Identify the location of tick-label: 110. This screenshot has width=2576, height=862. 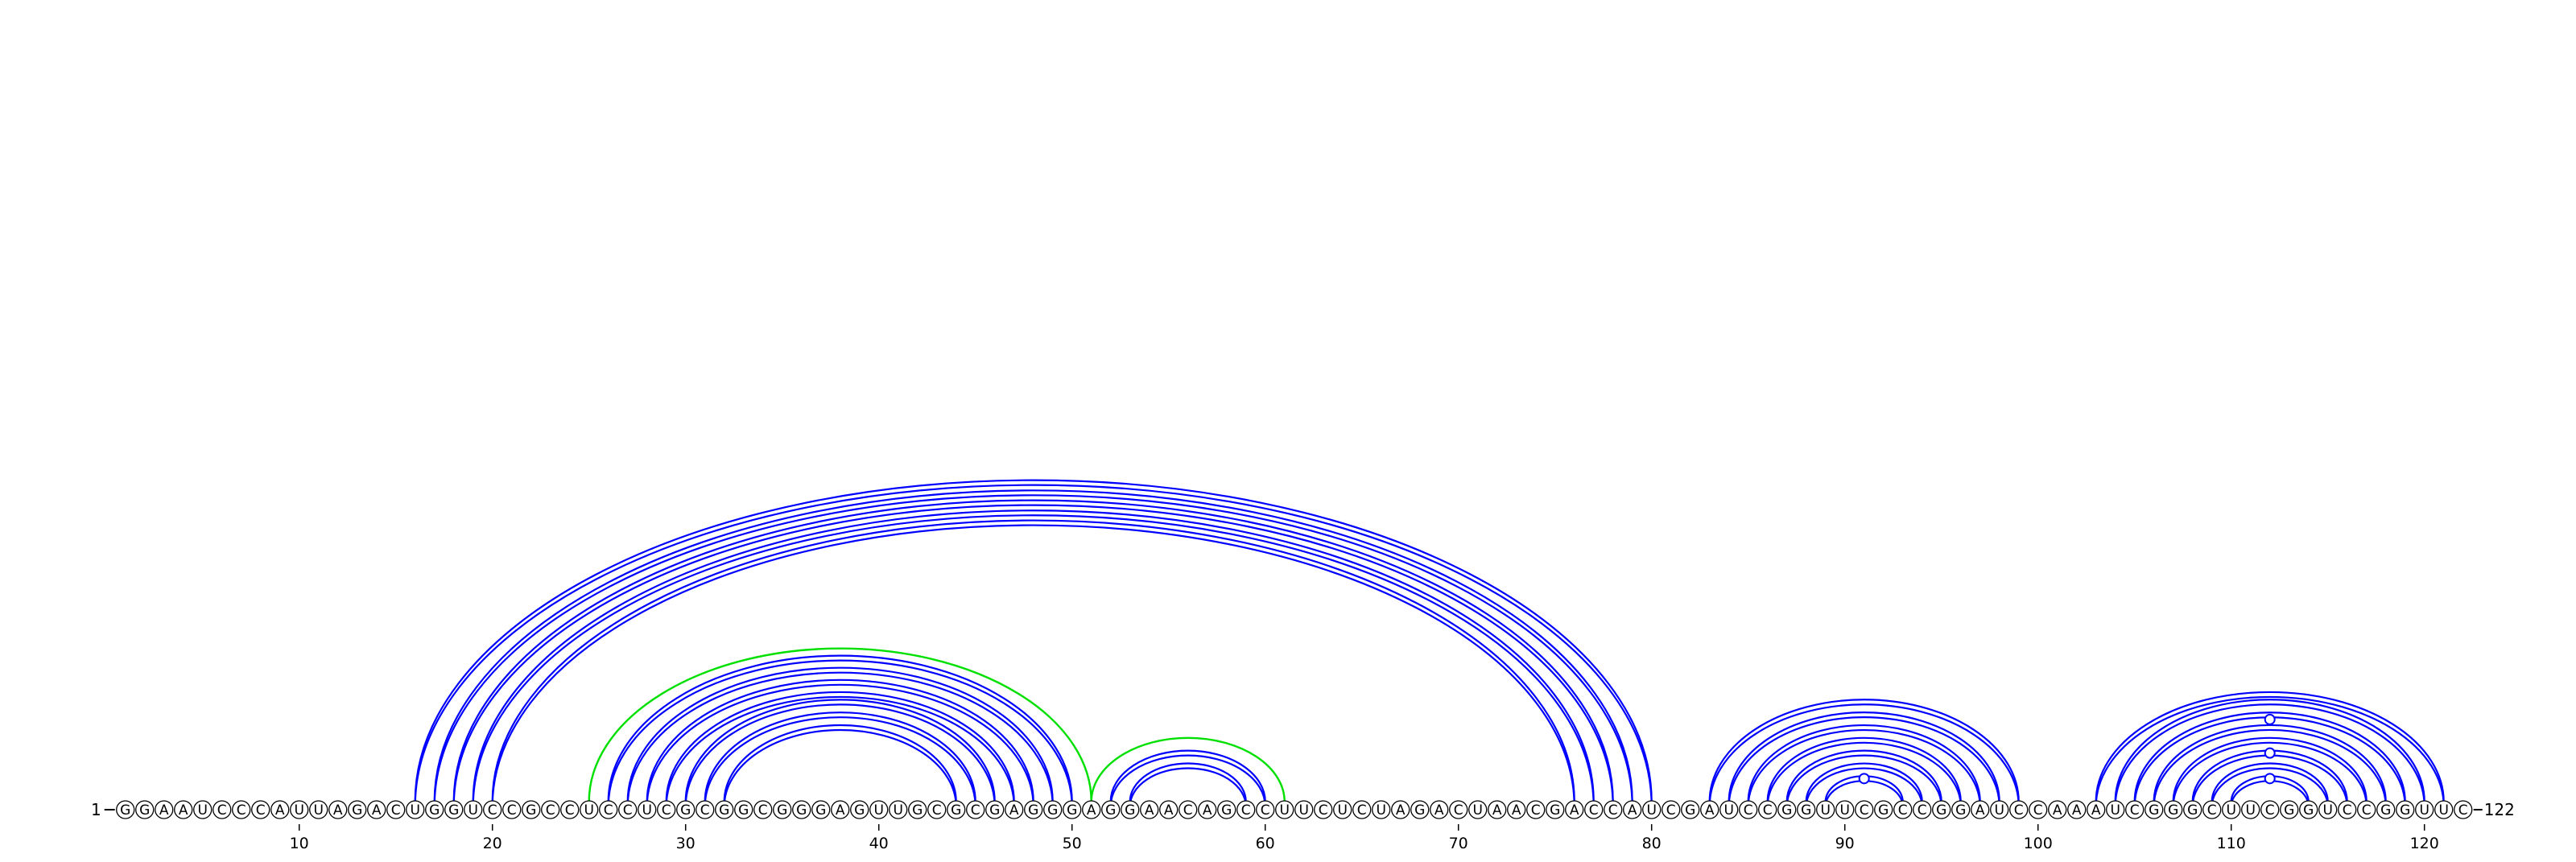
(2231, 843).